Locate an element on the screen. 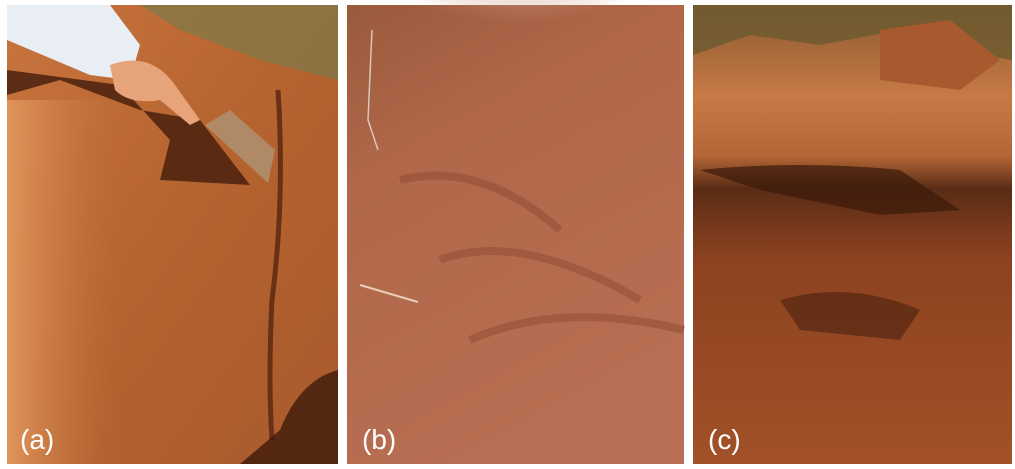  sleeve is located at coordinates (73, 42).